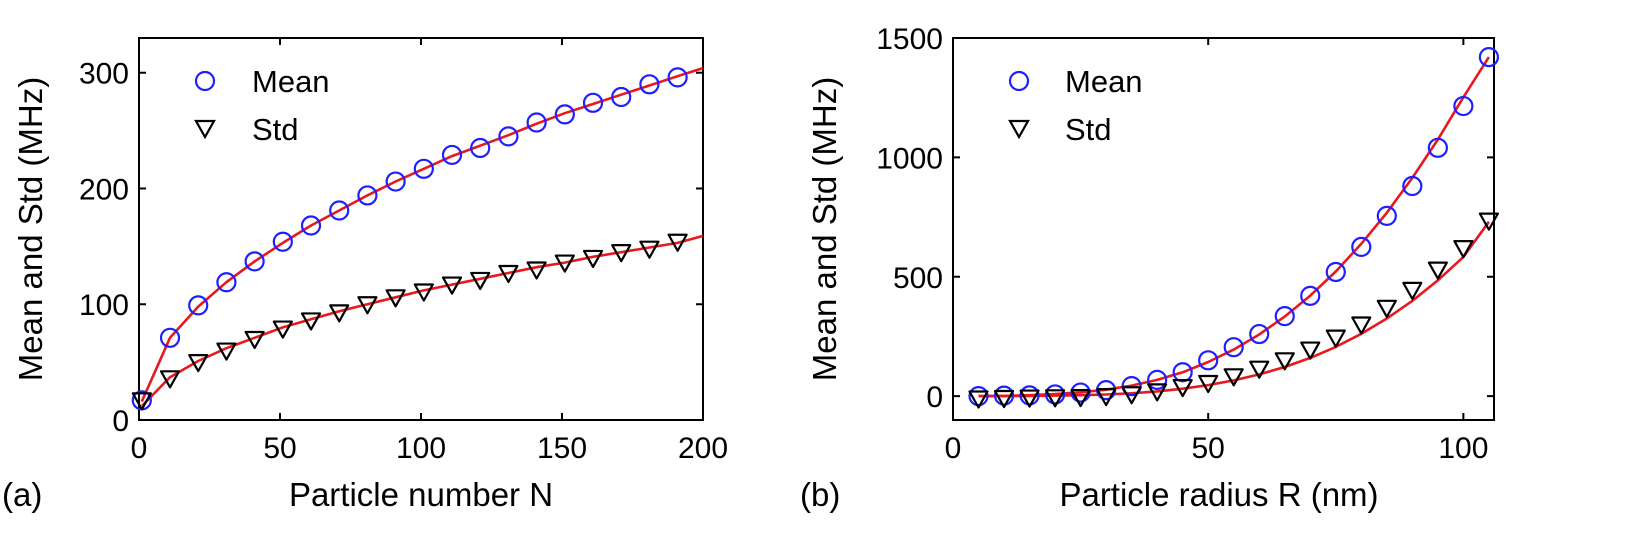 This screenshot has height=542, width=1629. I want to click on legend-std-marker, so click(205, 129).